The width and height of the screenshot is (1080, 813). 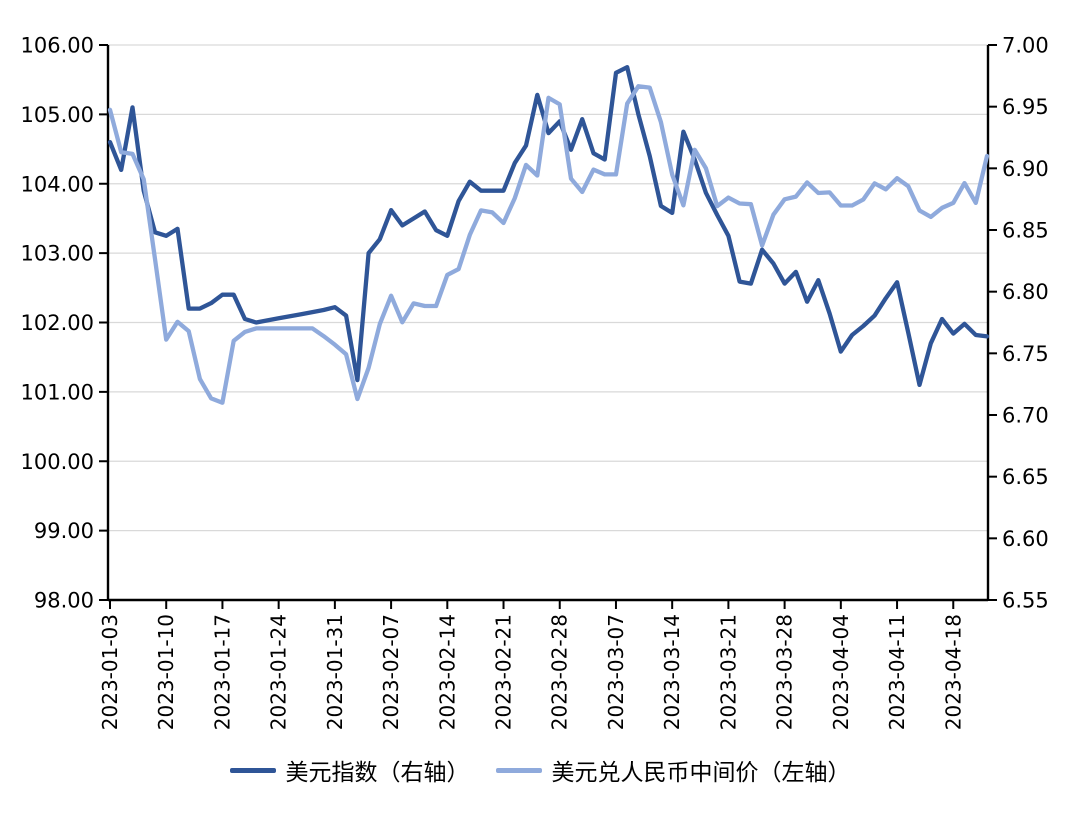 What do you see at coordinates (166, 672) in the screenshot?
I see `x-axis-label: 2023-01-10` at bounding box center [166, 672].